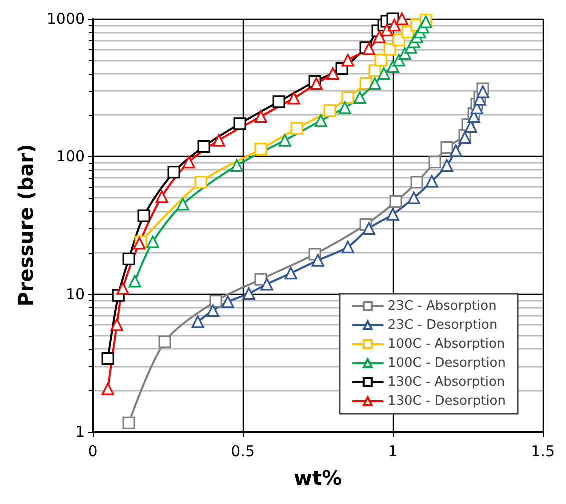  I want to click on legend-label: 100C - Absorption, so click(447, 344).